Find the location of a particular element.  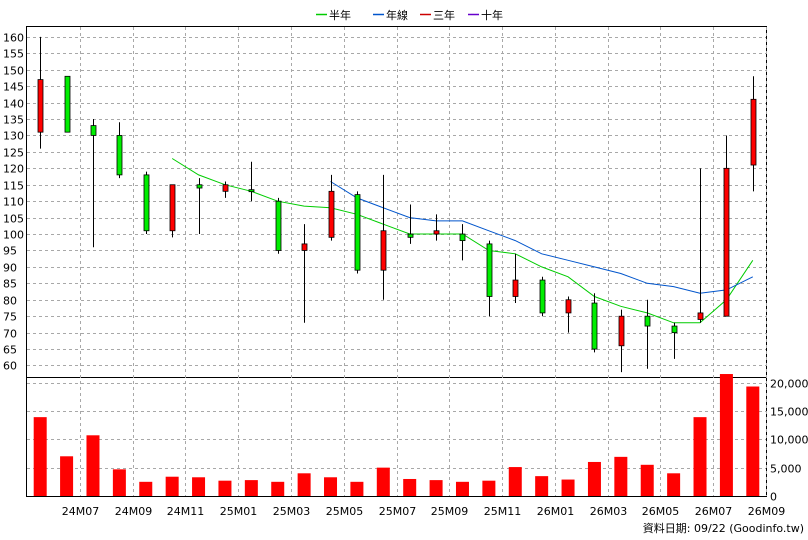

price-tick-label: 135 is located at coordinates (13, 120).